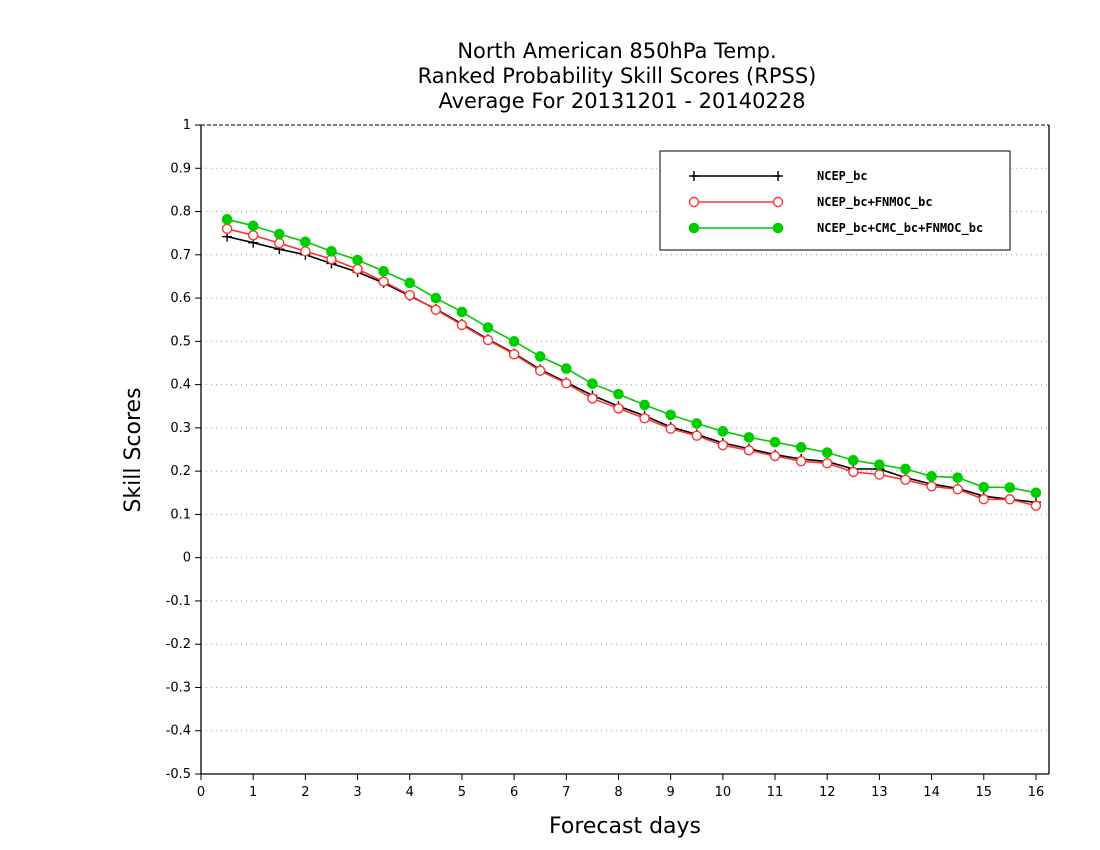 This screenshot has width=1100, height=850. Describe the element at coordinates (514, 792) in the screenshot. I see `x-tick-label: 6` at that location.